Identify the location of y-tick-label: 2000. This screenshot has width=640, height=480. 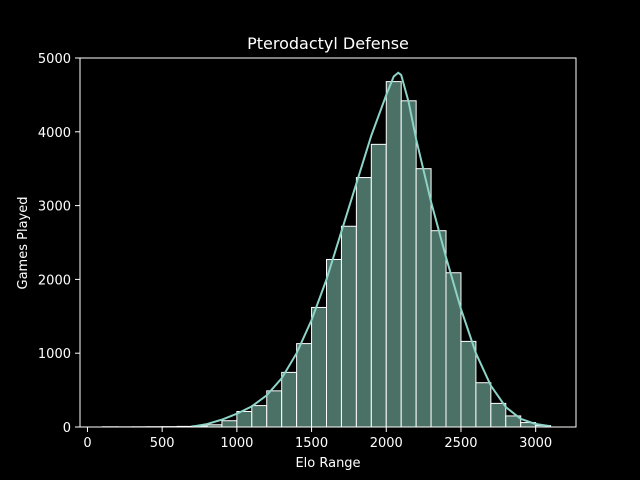
(54, 280).